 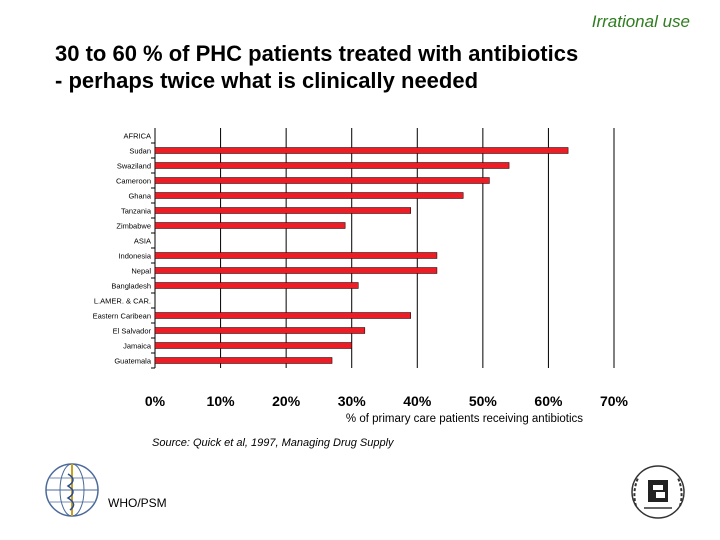 What do you see at coordinates (614, 401) in the screenshot?
I see `x-tick-label: 70%` at bounding box center [614, 401].